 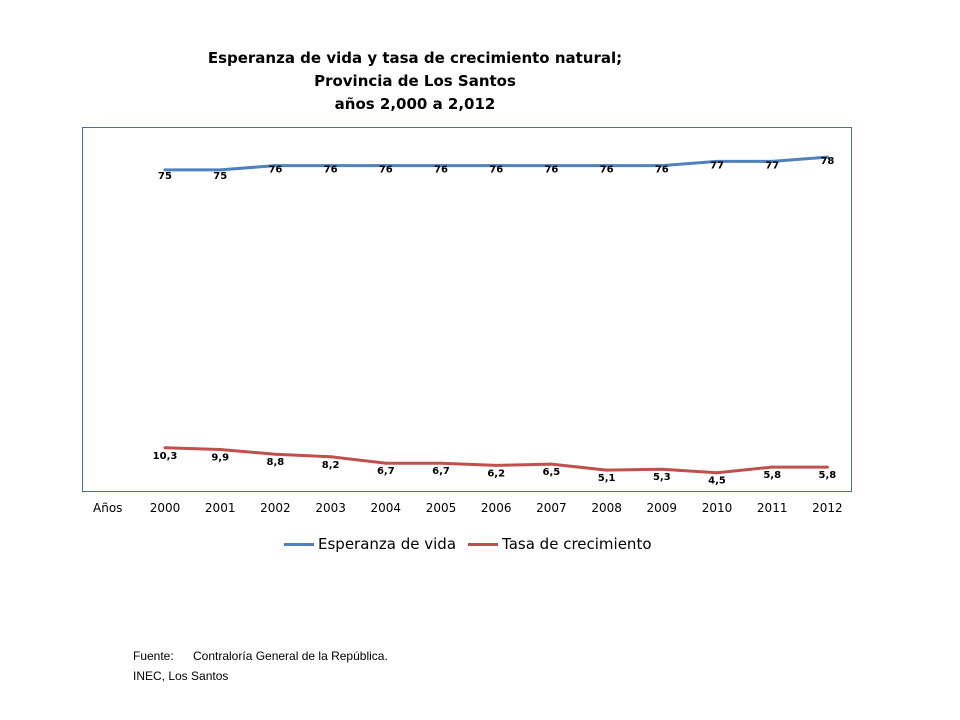 What do you see at coordinates (331, 457) in the screenshot?
I see `point-tasa-2003` at bounding box center [331, 457].